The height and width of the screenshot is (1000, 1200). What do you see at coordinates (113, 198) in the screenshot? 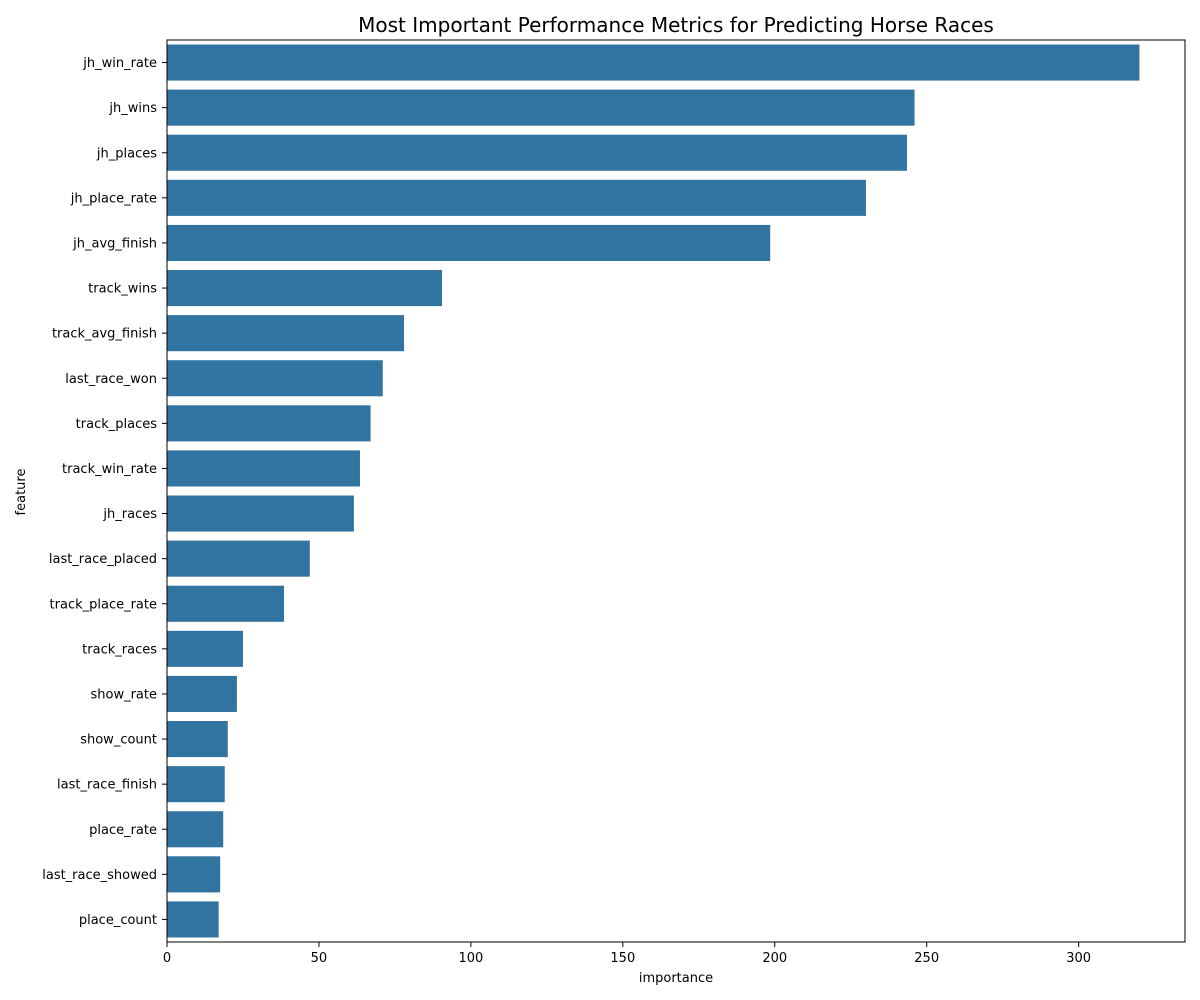
I see `y-tick-label: jh_place_rate` at bounding box center [113, 198].